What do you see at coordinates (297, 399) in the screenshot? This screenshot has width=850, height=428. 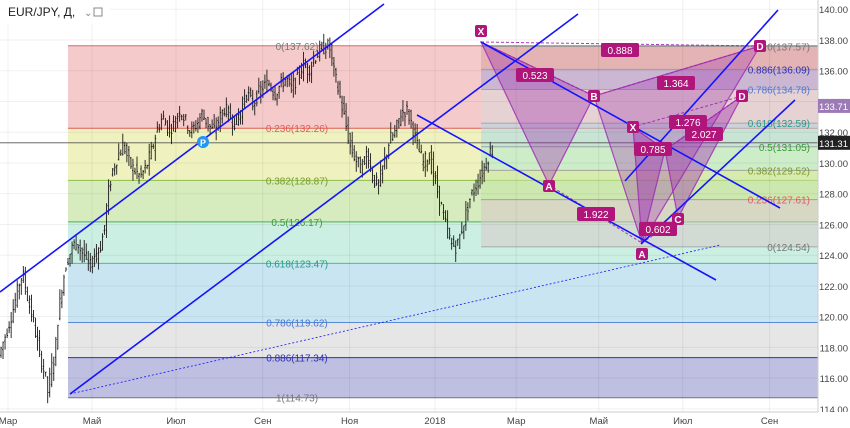 I see `fib-label-1: 1(114.73)` at bounding box center [297, 399].